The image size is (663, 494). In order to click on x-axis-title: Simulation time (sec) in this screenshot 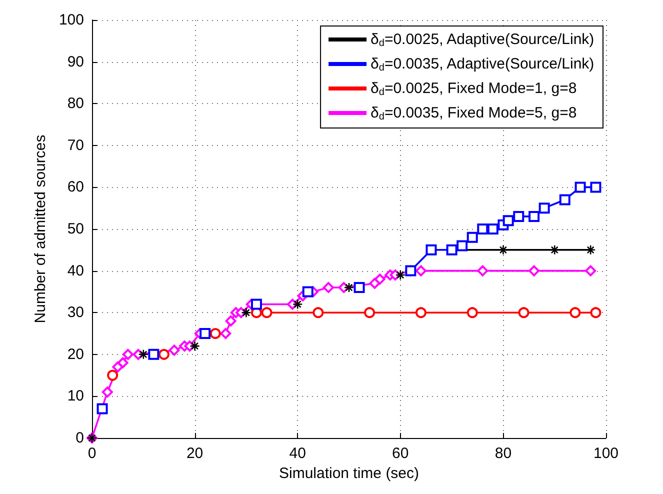, I will do `click(349, 473)`.